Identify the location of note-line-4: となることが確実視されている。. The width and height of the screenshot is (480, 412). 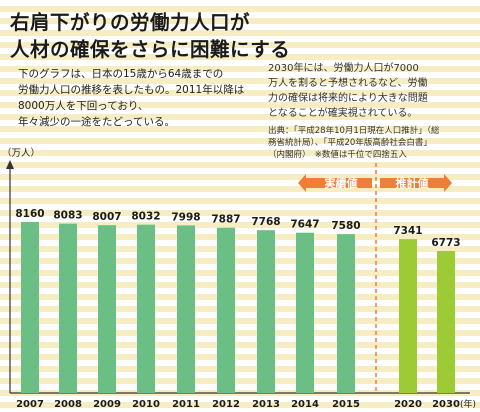
(343, 113).